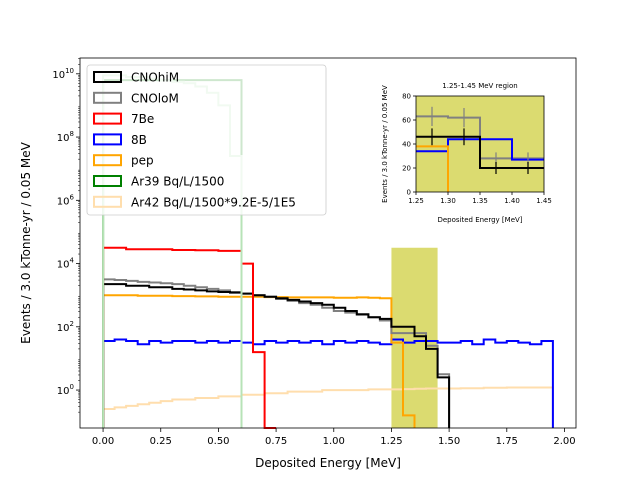  I want to click on inset-x-tick-label: 1.45, so click(544, 201).